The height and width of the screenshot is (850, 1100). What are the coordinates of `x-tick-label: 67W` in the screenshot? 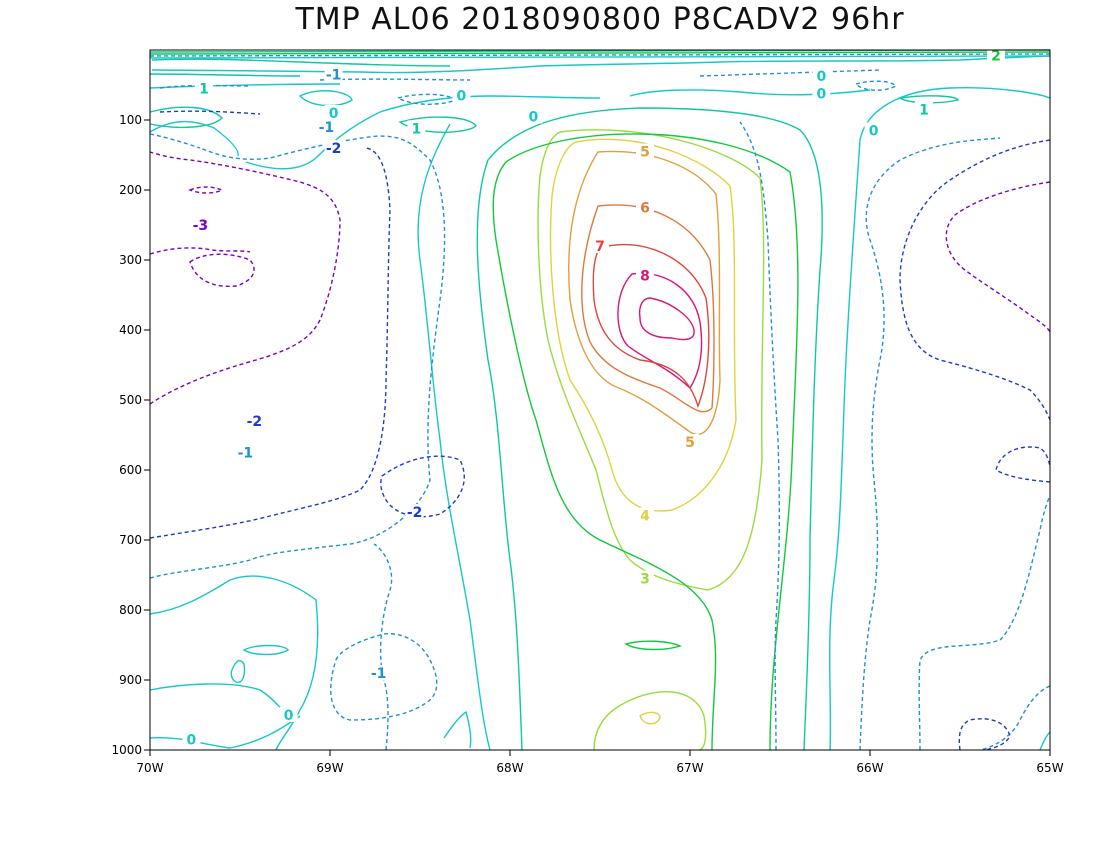 It's located at (689, 768).